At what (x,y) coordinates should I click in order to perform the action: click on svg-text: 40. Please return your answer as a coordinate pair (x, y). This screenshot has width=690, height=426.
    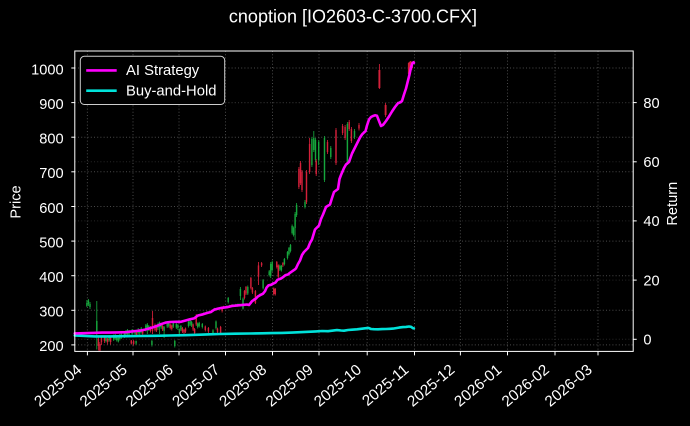
    Looking at the image, I should click on (651, 222).